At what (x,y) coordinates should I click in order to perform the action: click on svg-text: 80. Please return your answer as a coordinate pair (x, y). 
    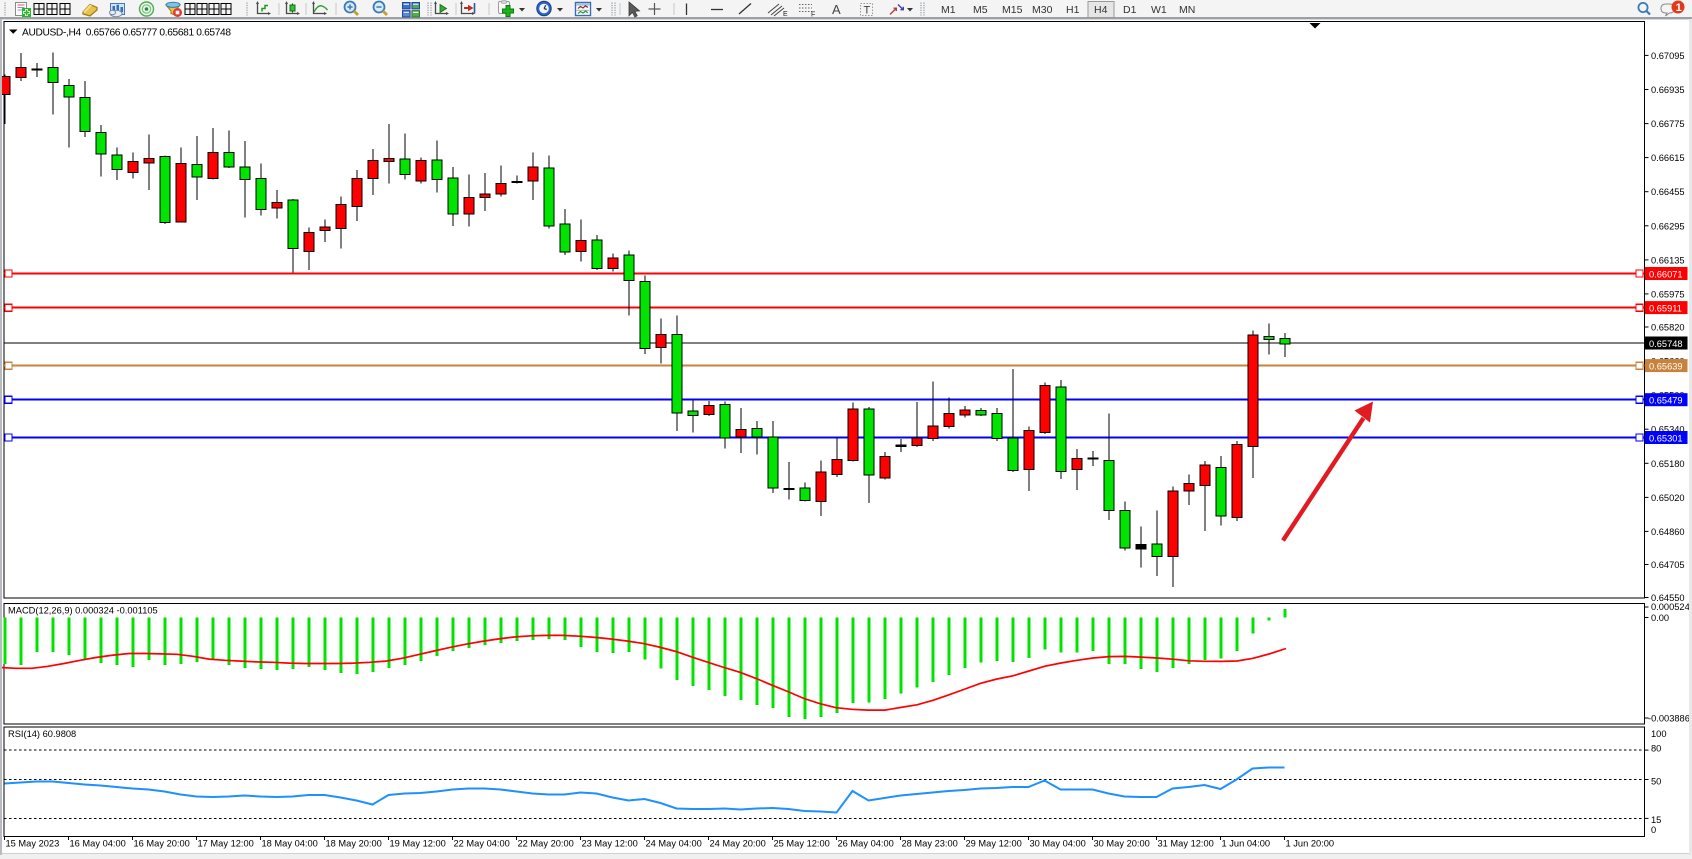
    Looking at the image, I should click on (1656, 749).